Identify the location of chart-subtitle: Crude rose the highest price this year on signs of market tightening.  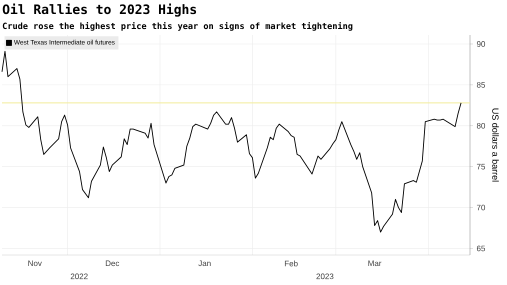
(177, 26).